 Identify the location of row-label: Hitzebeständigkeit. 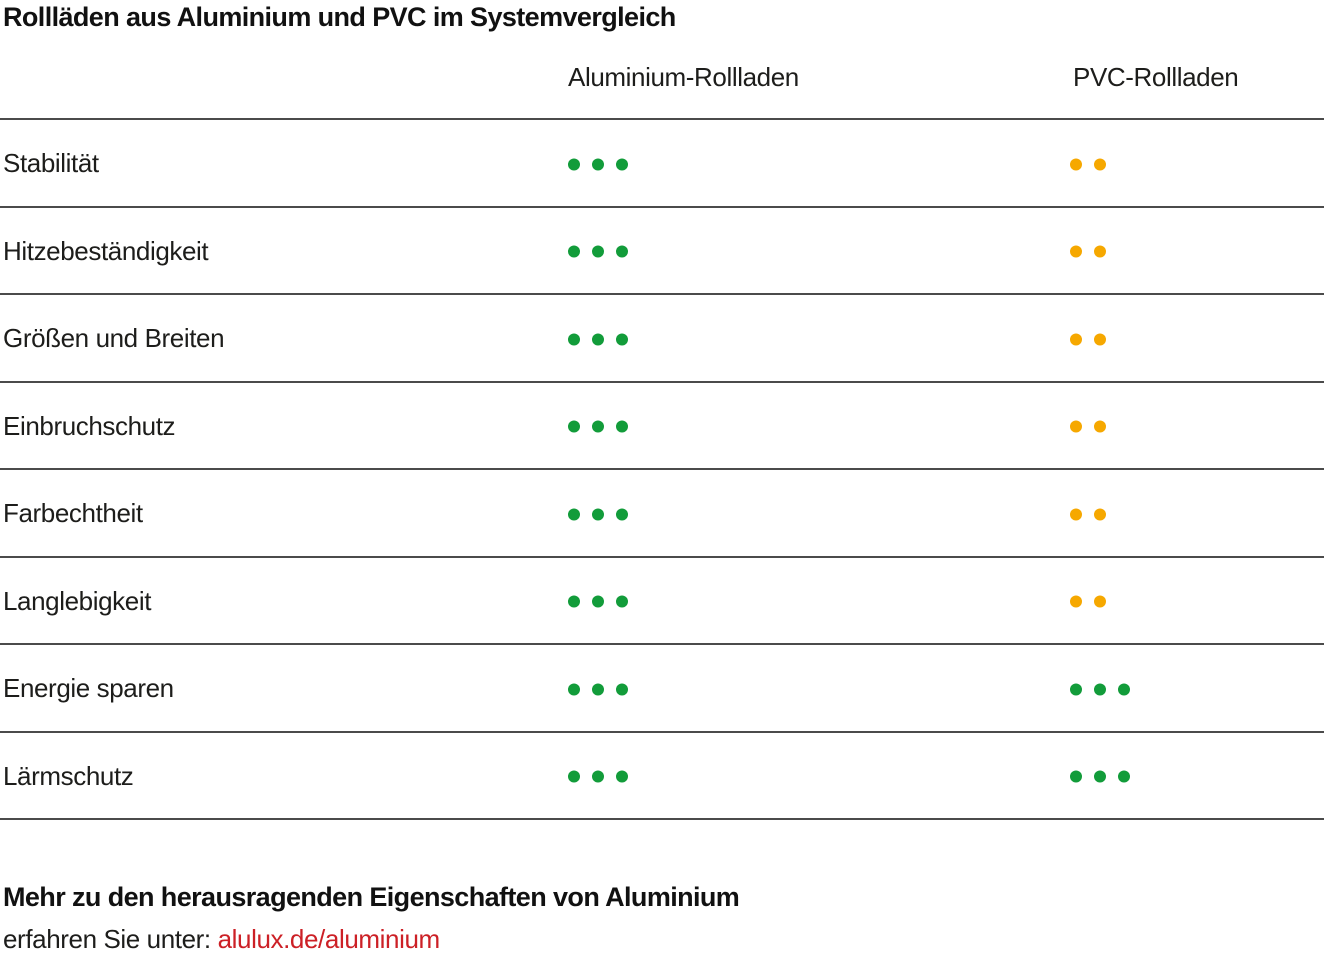
(106, 250).